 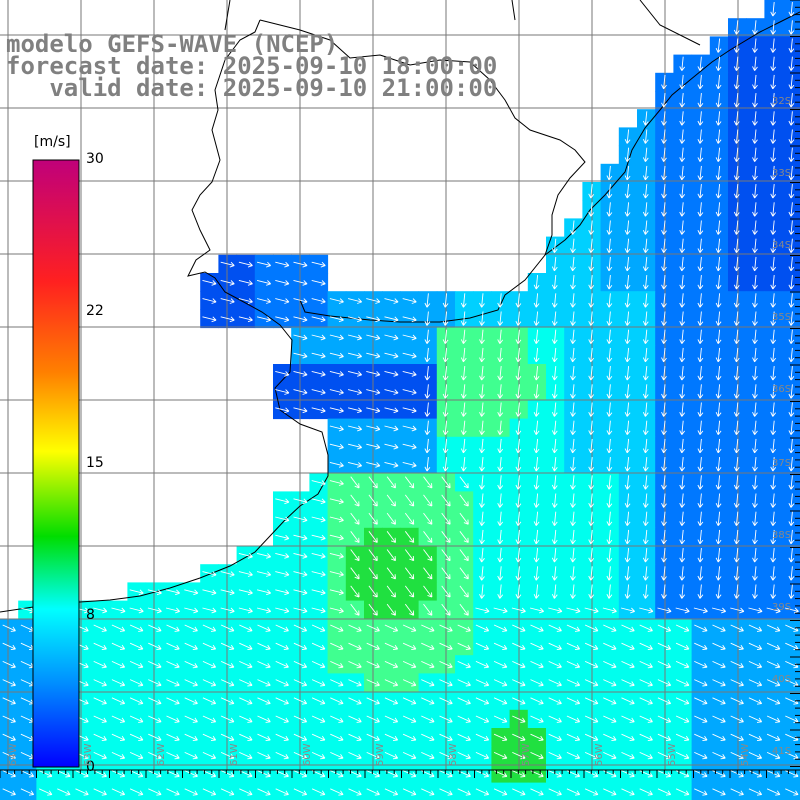 What do you see at coordinates (782, 535) in the screenshot?
I see `lat-label-38s: 38S` at bounding box center [782, 535].